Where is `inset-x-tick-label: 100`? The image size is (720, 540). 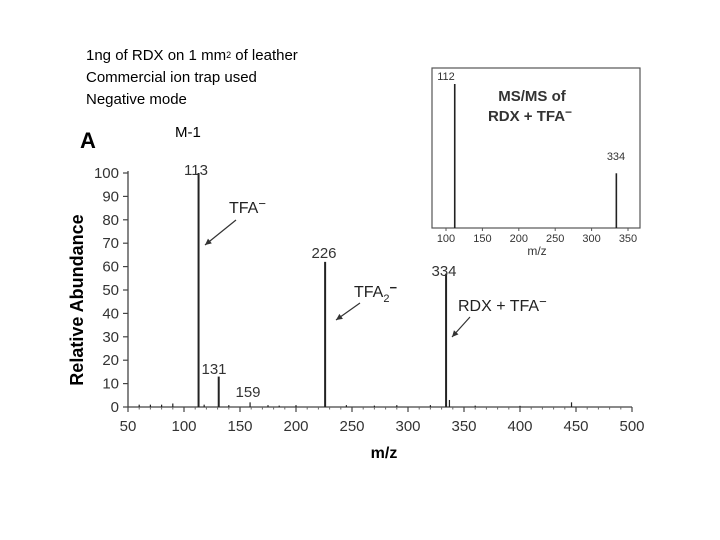
inset-x-tick-label: 100 is located at coordinates (446, 239).